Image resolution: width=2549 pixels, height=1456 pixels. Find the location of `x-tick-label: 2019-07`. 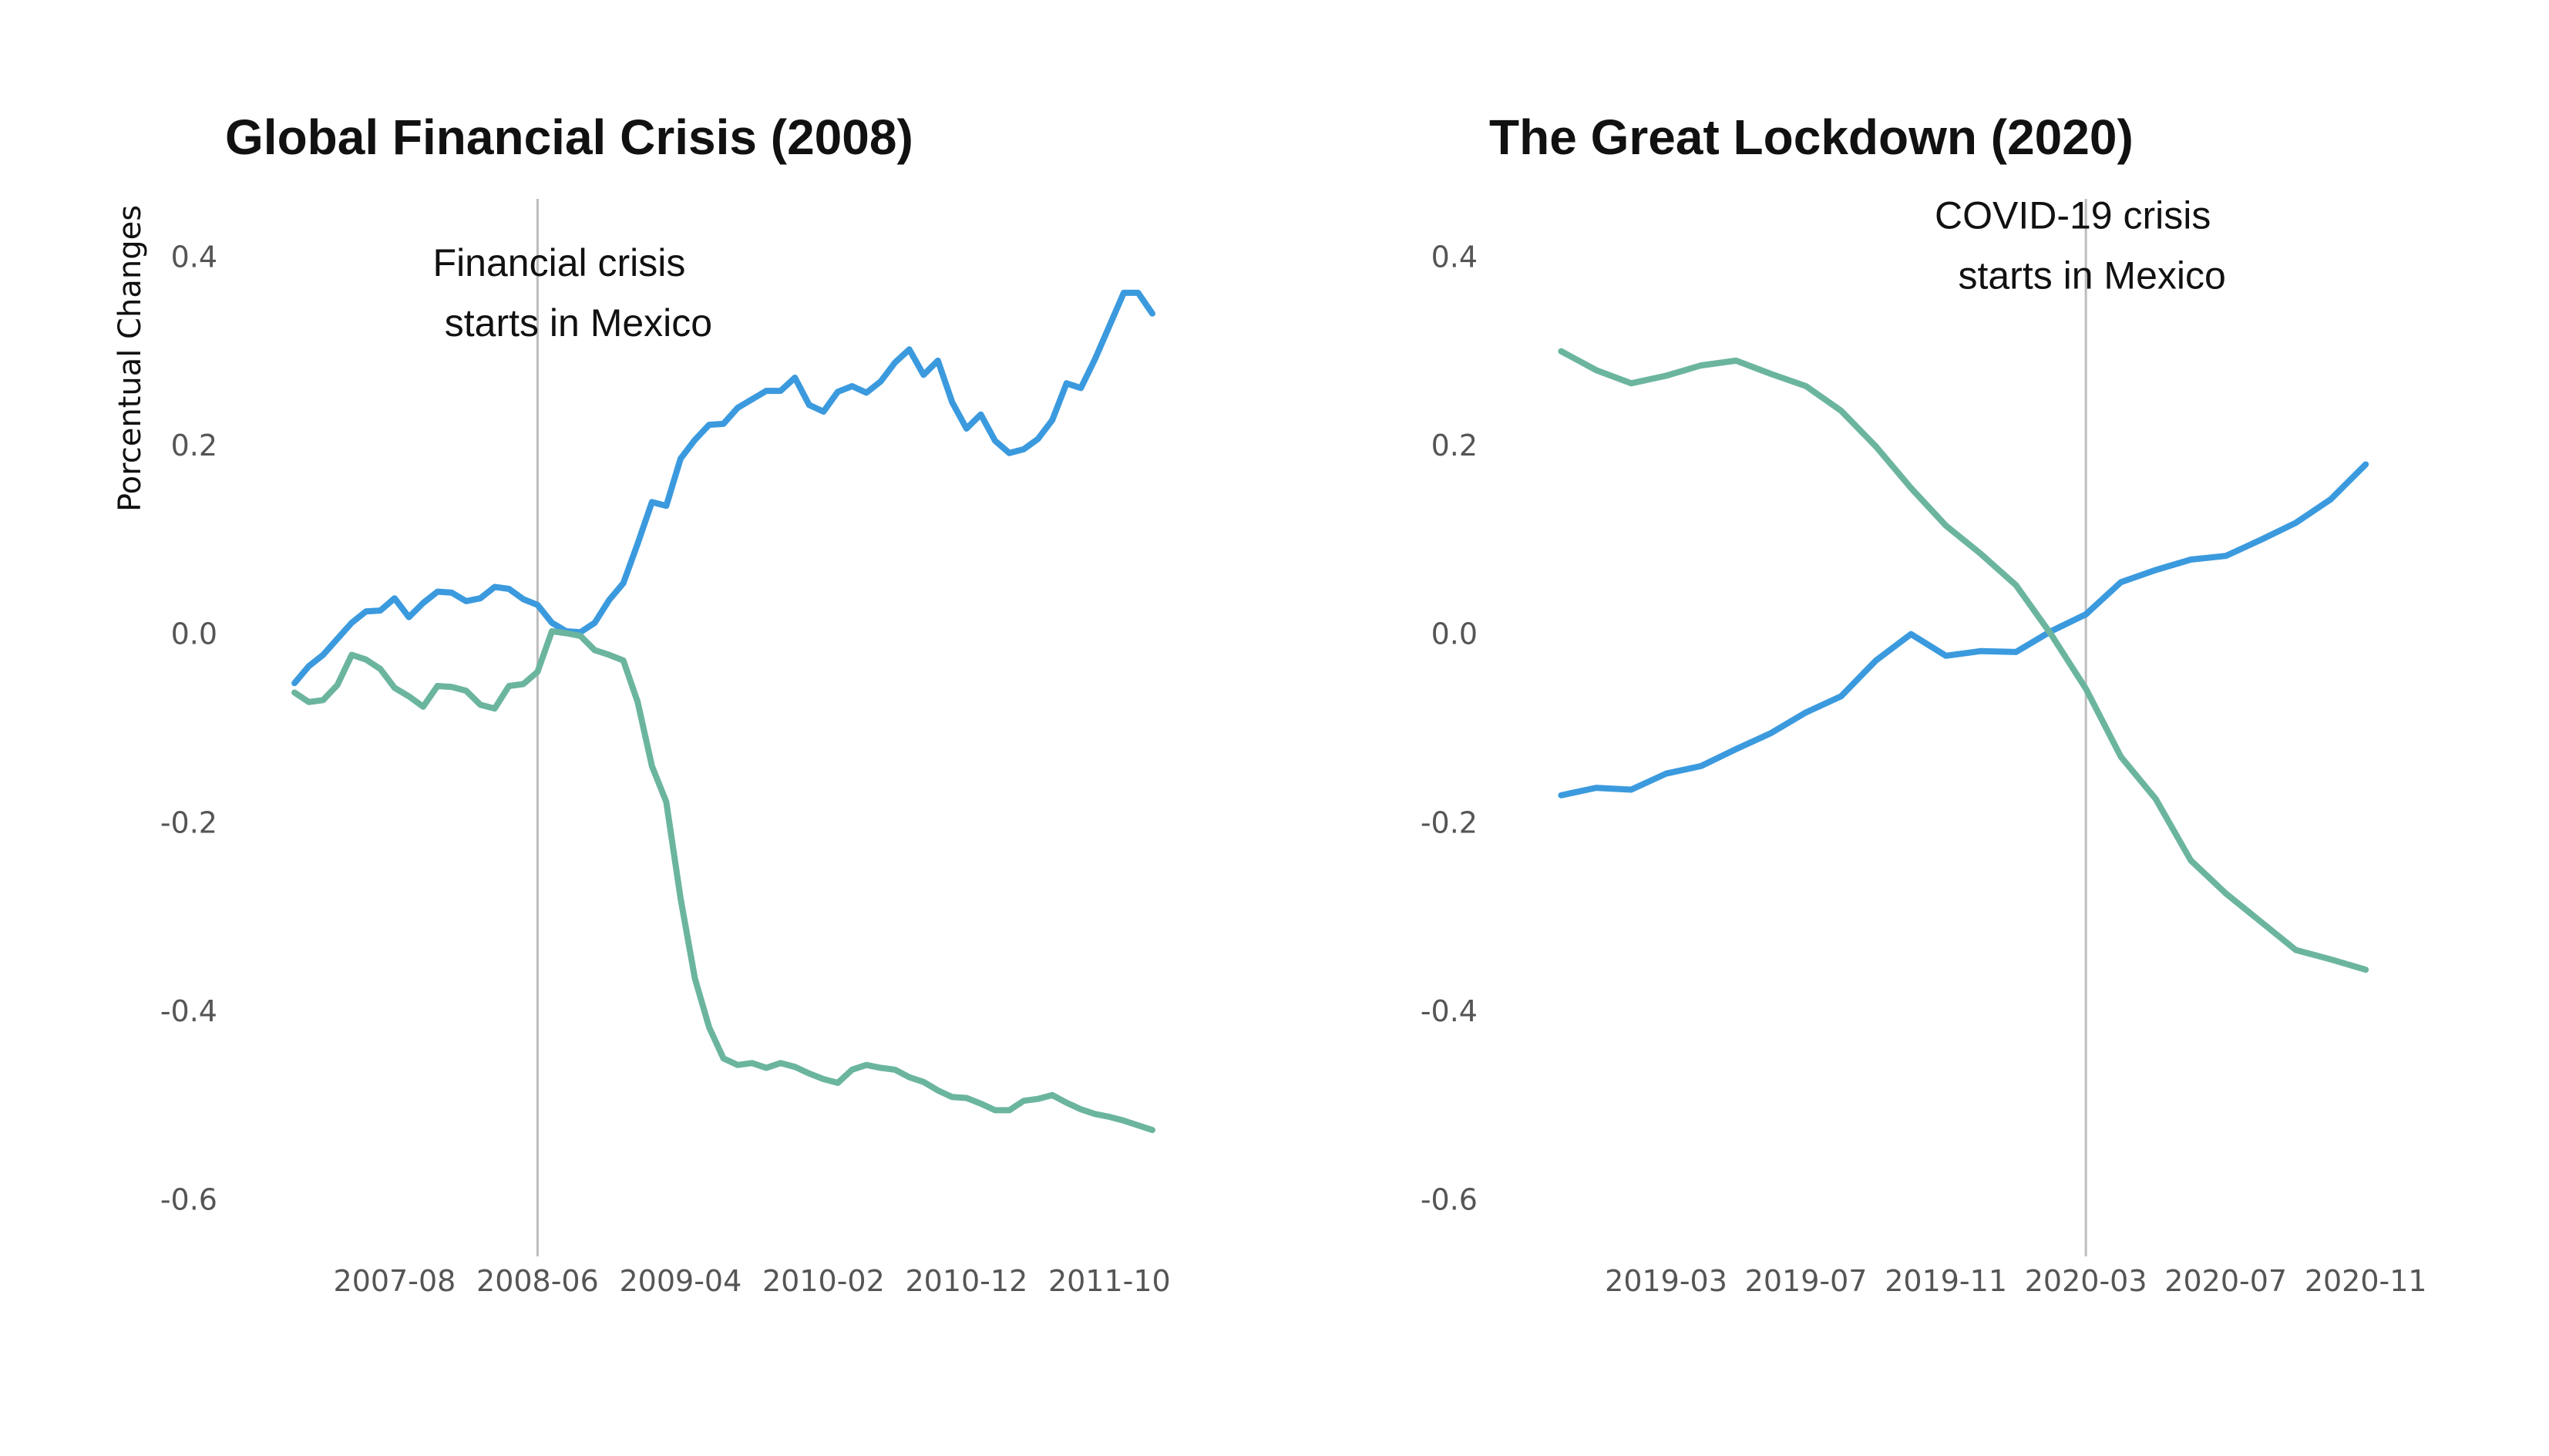

x-tick-label: 2019-07 is located at coordinates (1806, 1281).